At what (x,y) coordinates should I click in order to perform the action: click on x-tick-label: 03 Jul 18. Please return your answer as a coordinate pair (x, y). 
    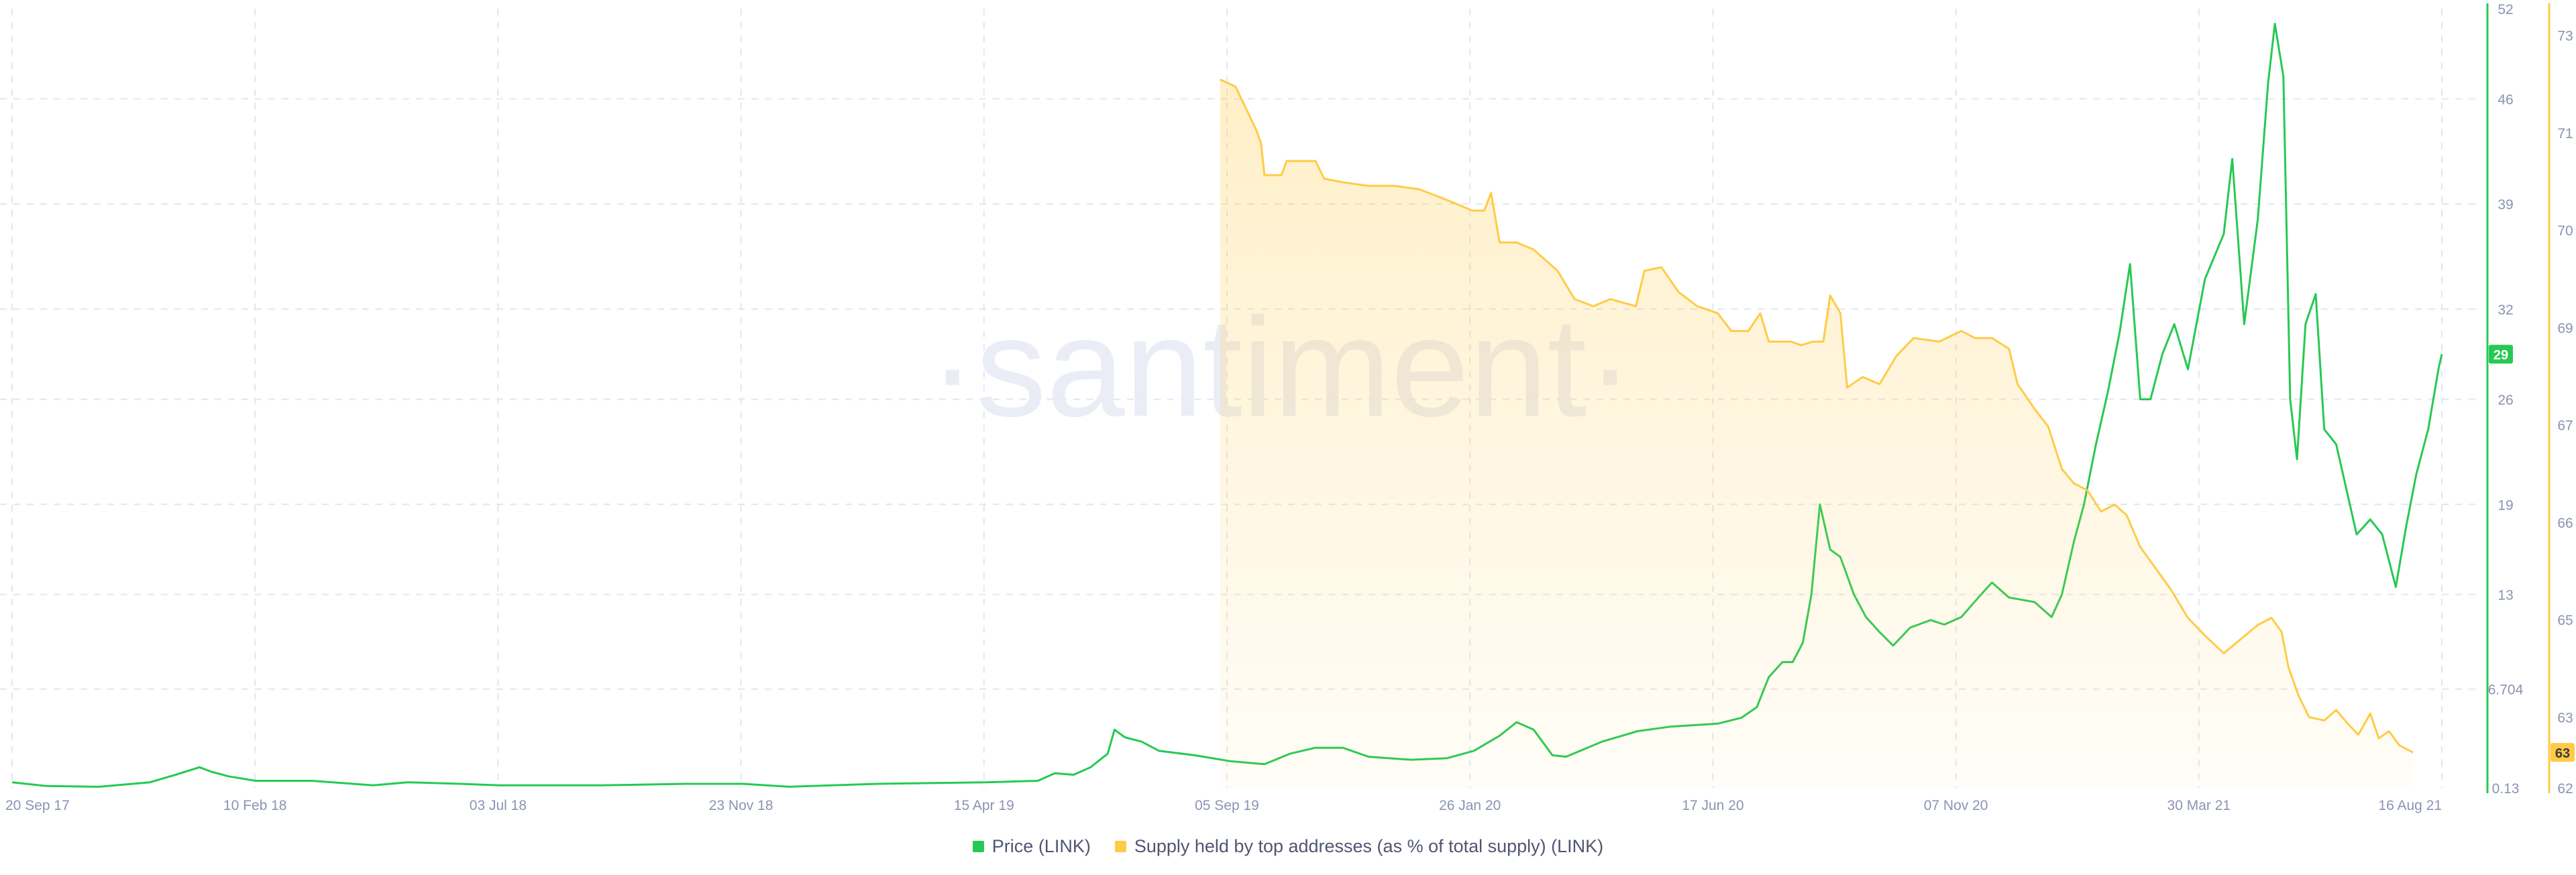
    Looking at the image, I should click on (498, 805).